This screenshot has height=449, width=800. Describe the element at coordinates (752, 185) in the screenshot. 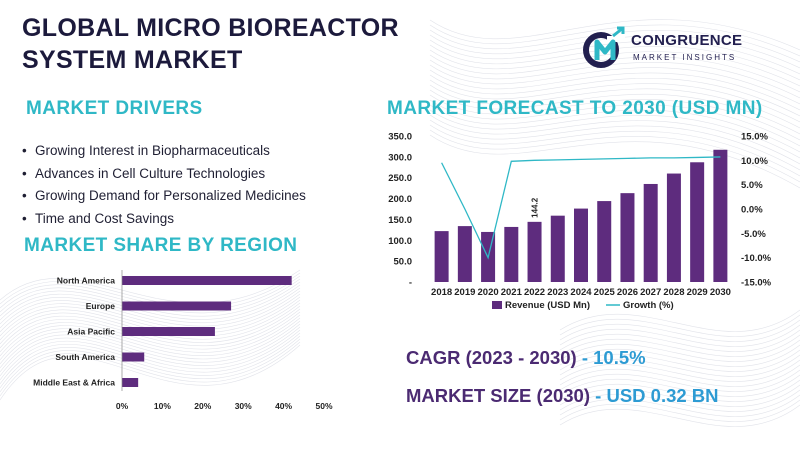

I see `right-axis-tick: 5.0%` at that location.